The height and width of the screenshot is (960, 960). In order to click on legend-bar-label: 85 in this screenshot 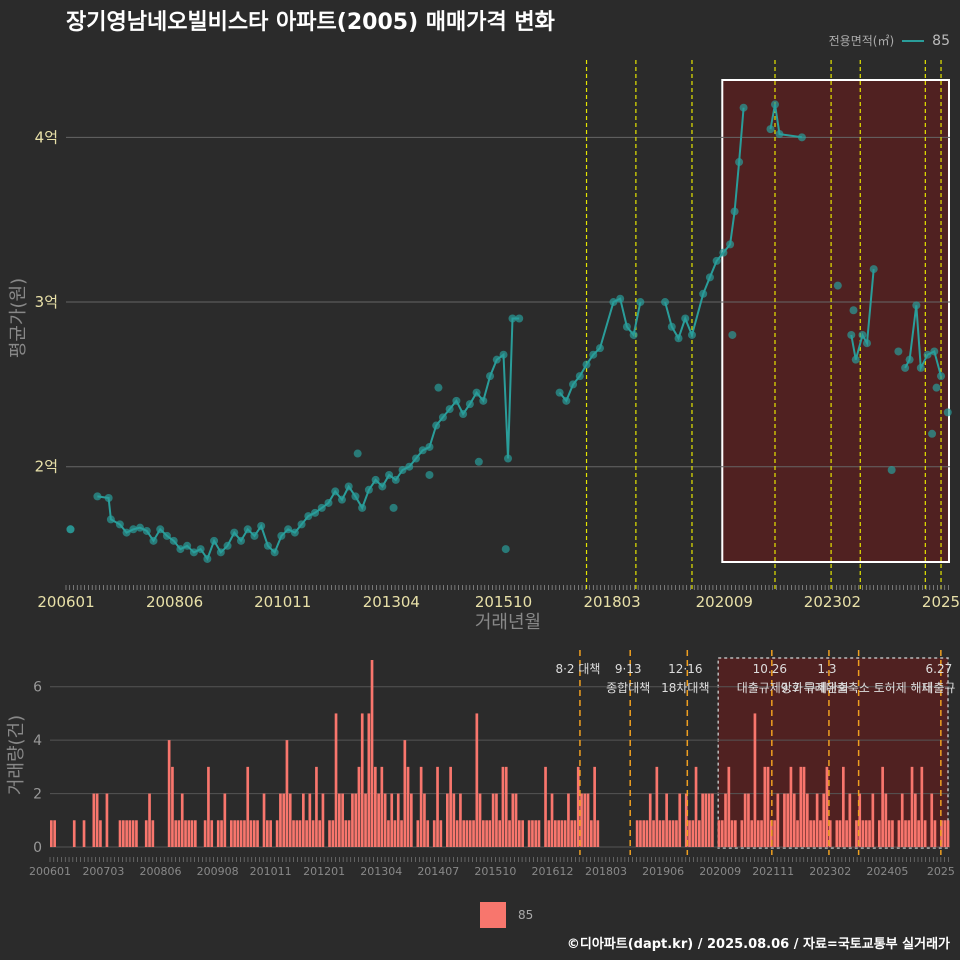, I will do `click(526, 915)`.